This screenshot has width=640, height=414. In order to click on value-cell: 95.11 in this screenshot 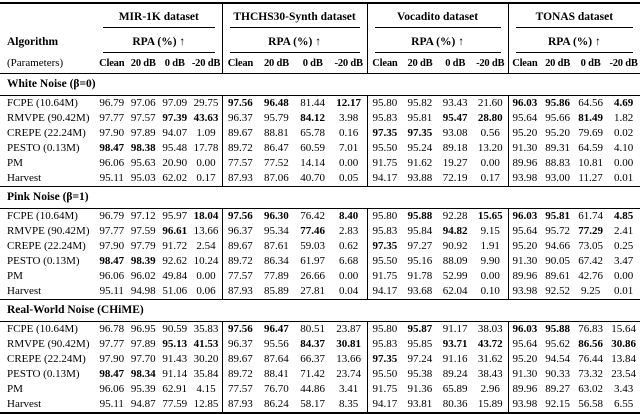, I will do `click(111, 178)`.